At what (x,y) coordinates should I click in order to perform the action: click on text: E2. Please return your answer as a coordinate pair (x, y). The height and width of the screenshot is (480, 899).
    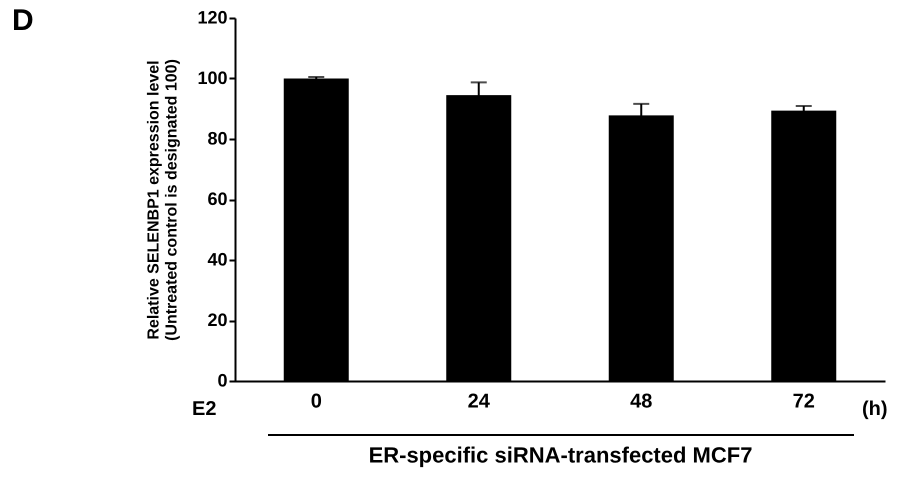
    Looking at the image, I should click on (204, 409).